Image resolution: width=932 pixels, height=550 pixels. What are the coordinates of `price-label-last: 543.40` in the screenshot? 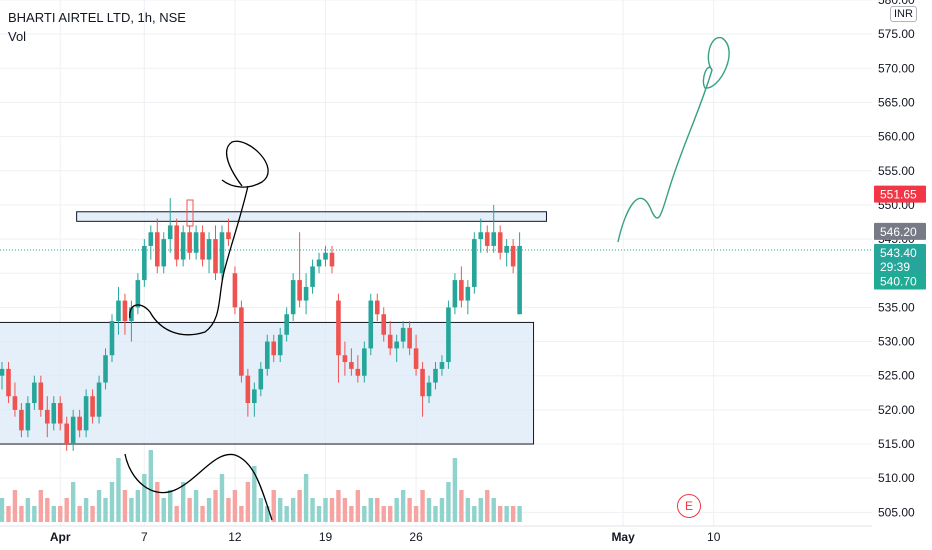 It's located at (898, 253).